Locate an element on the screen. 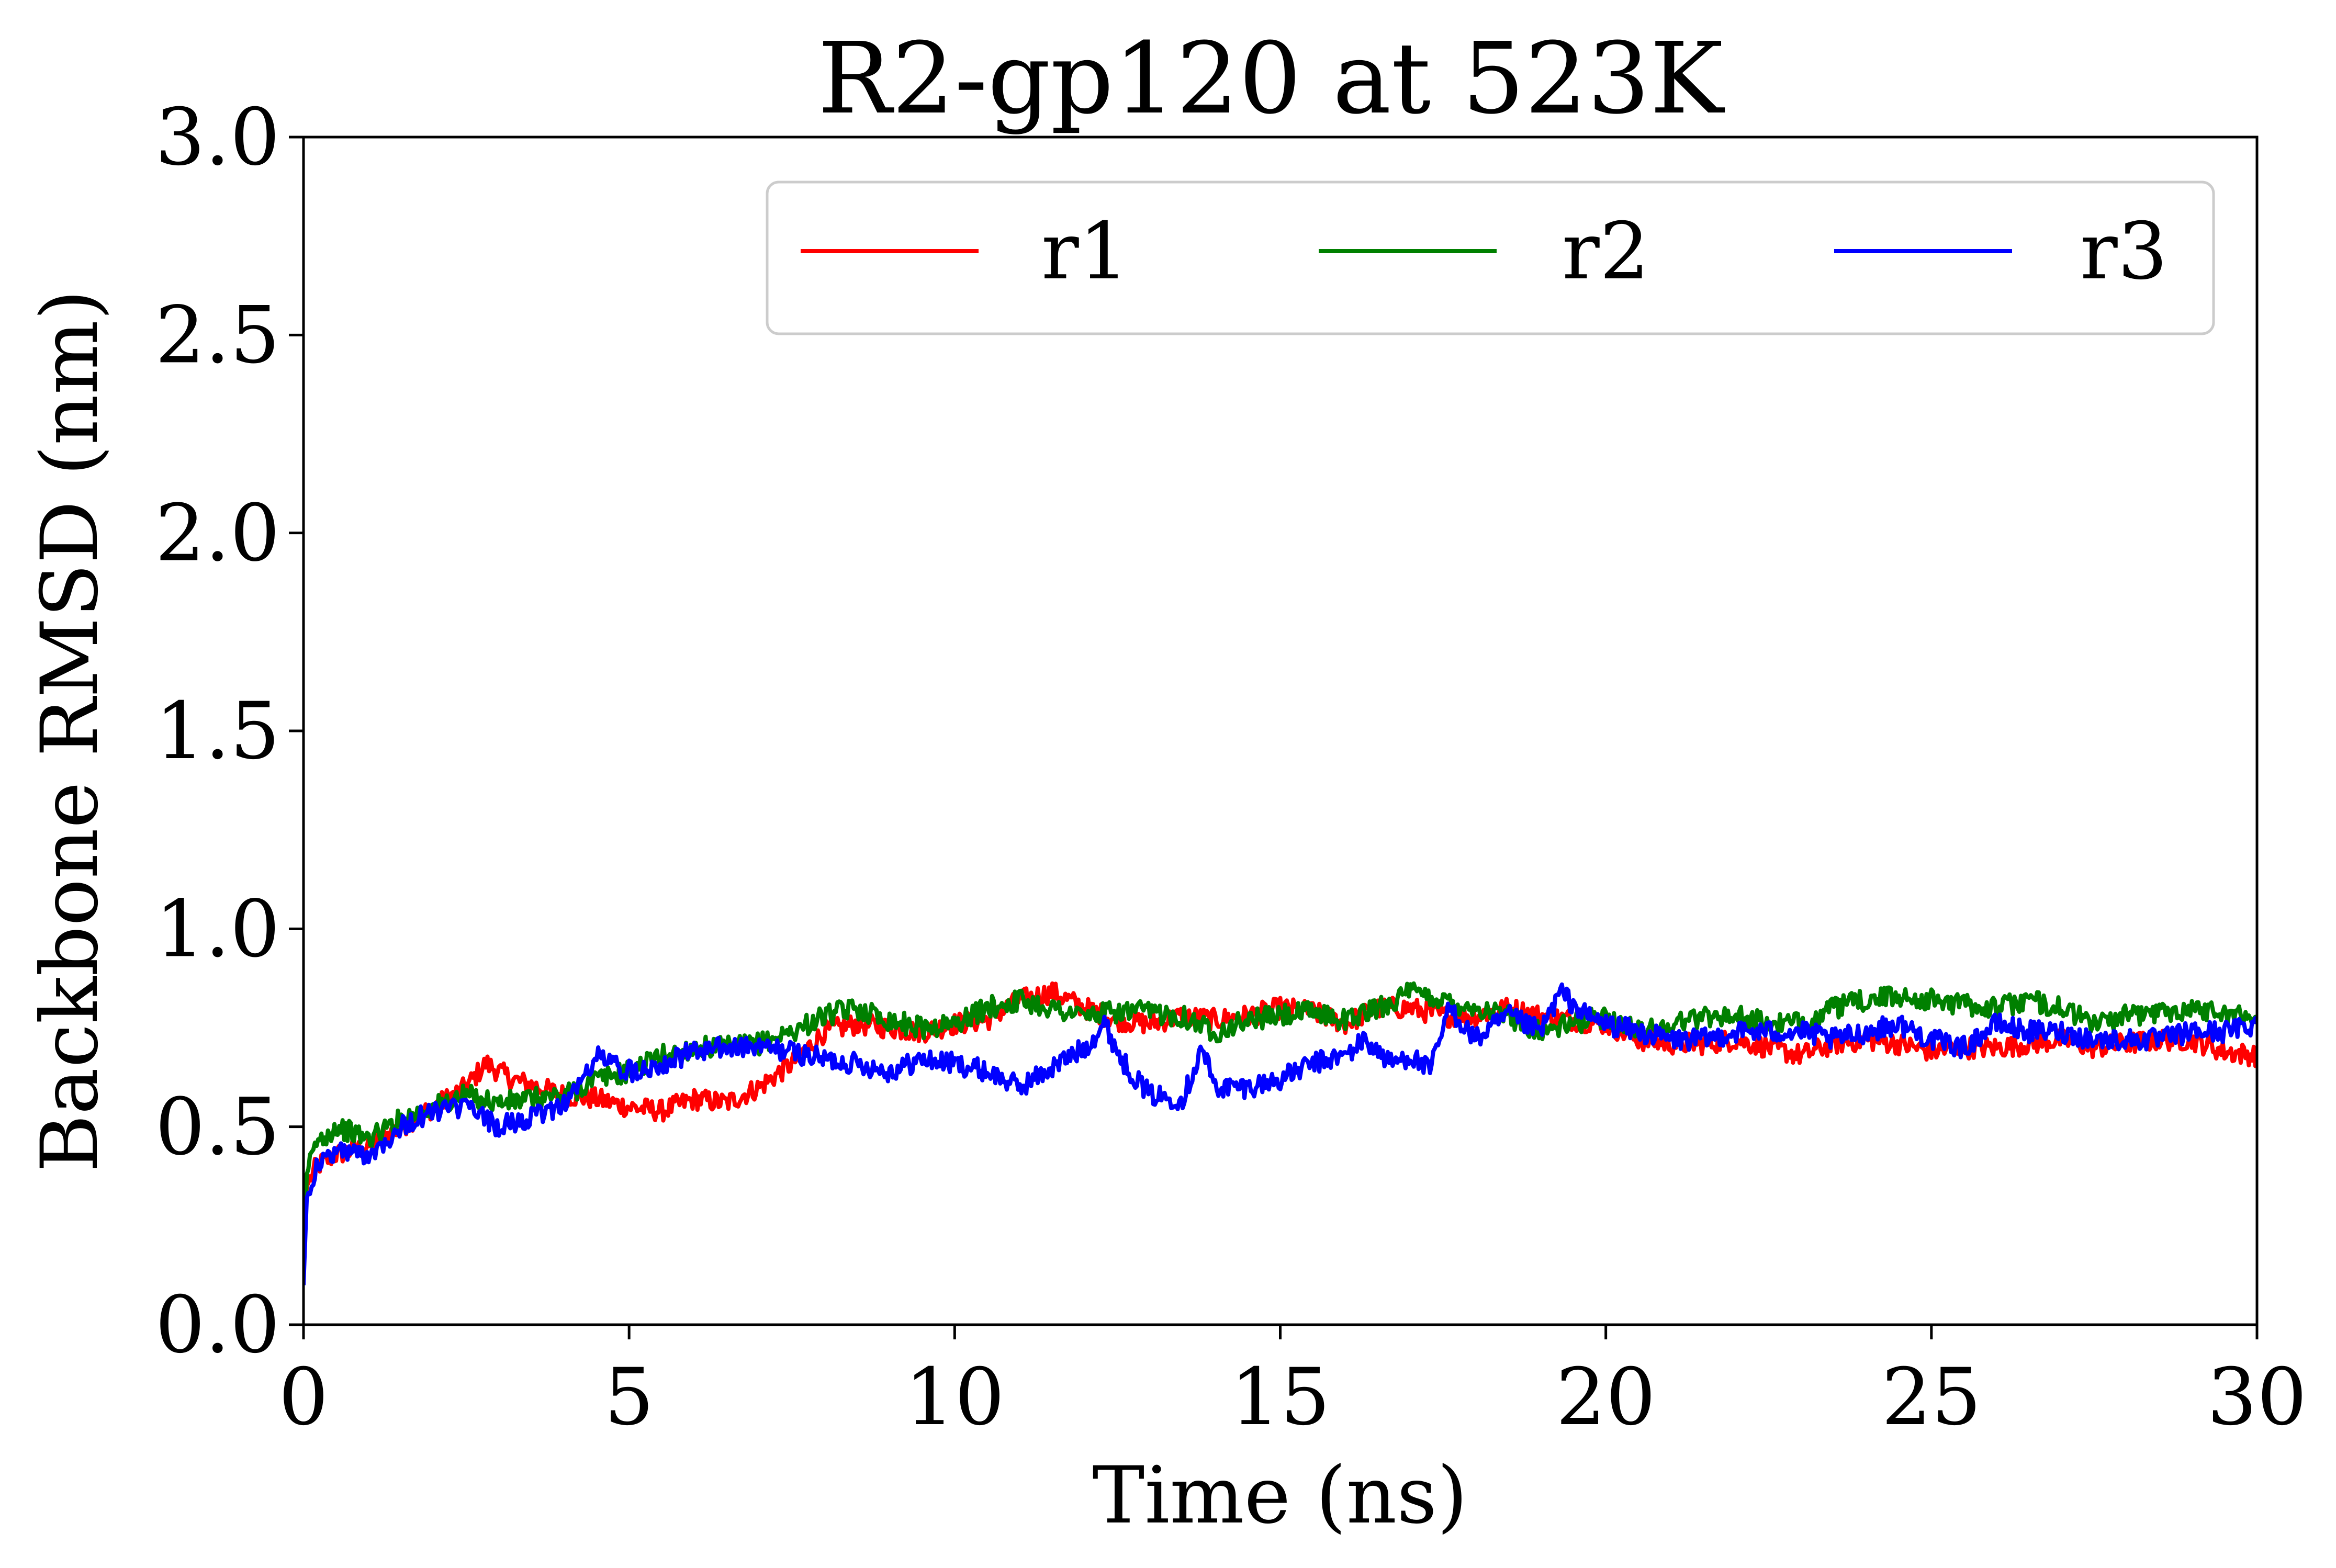  chart-title: R2-gp120 at 523K is located at coordinates (1271, 78).